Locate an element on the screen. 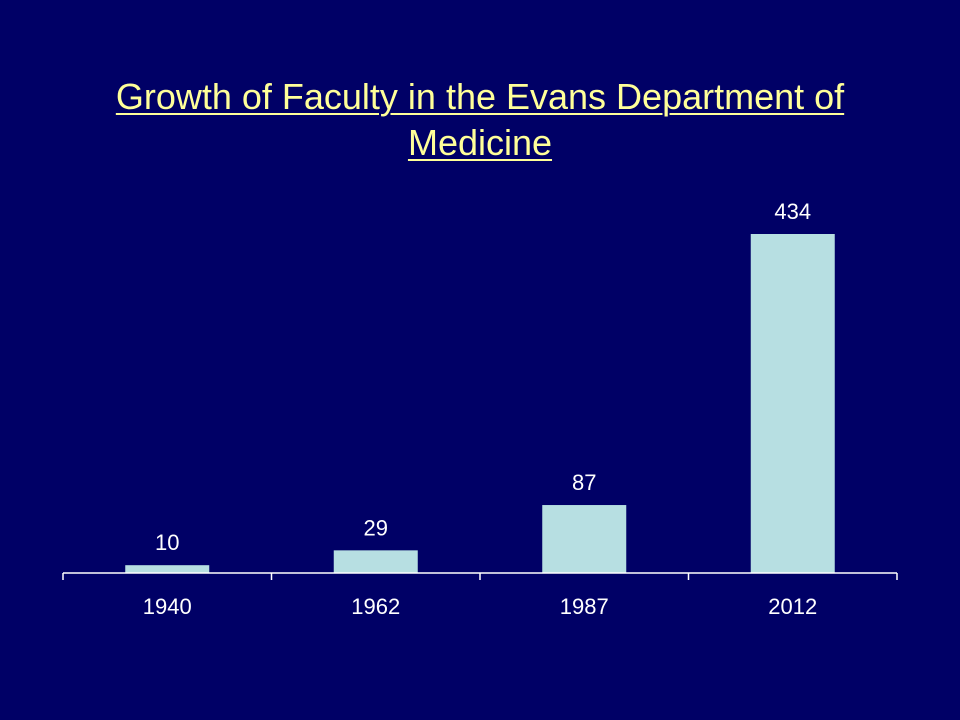 The height and width of the screenshot is (720, 960). tick-labels-group: 1940 1962 1987 2012 is located at coordinates (480, 606).